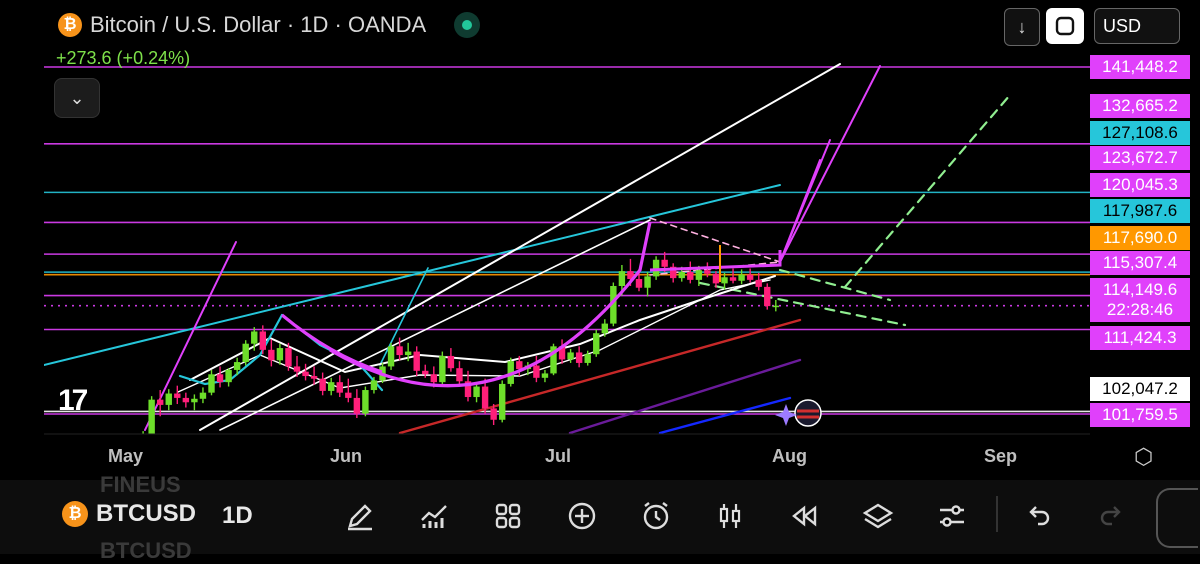  Describe the element at coordinates (658, 518) in the screenshot. I see `alert-clock-icon` at that location.